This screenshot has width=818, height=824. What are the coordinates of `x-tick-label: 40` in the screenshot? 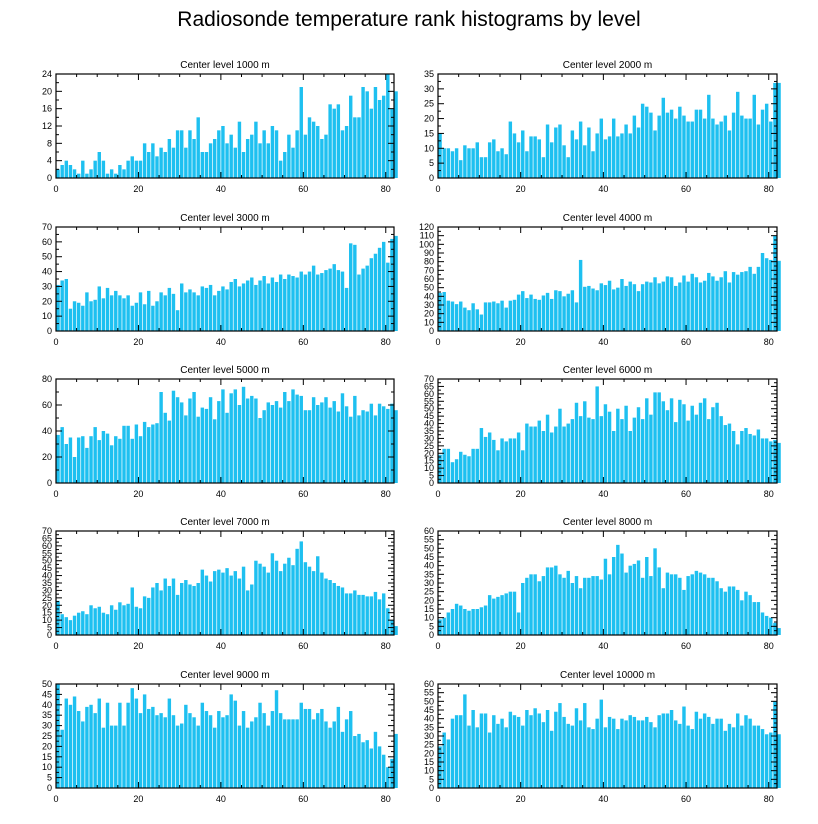 It's located at (221, 494).